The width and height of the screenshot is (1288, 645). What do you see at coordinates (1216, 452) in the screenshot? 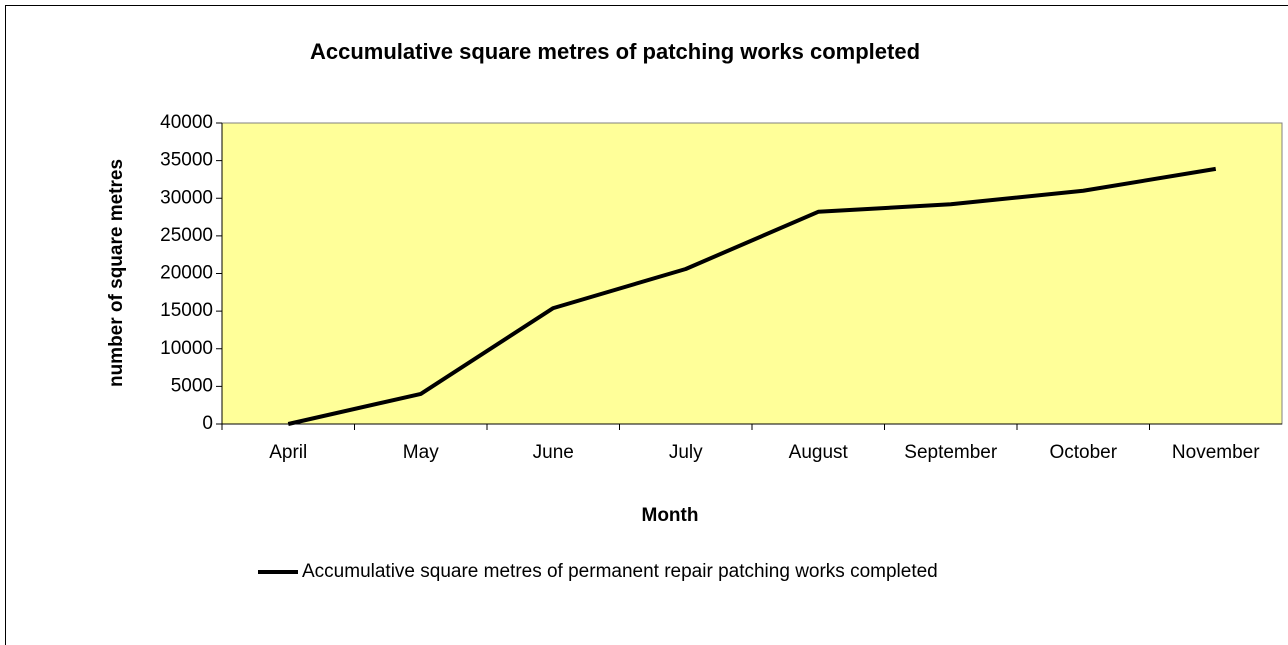
I see `x-tick-label: November` at bounding box center [1216, 452].